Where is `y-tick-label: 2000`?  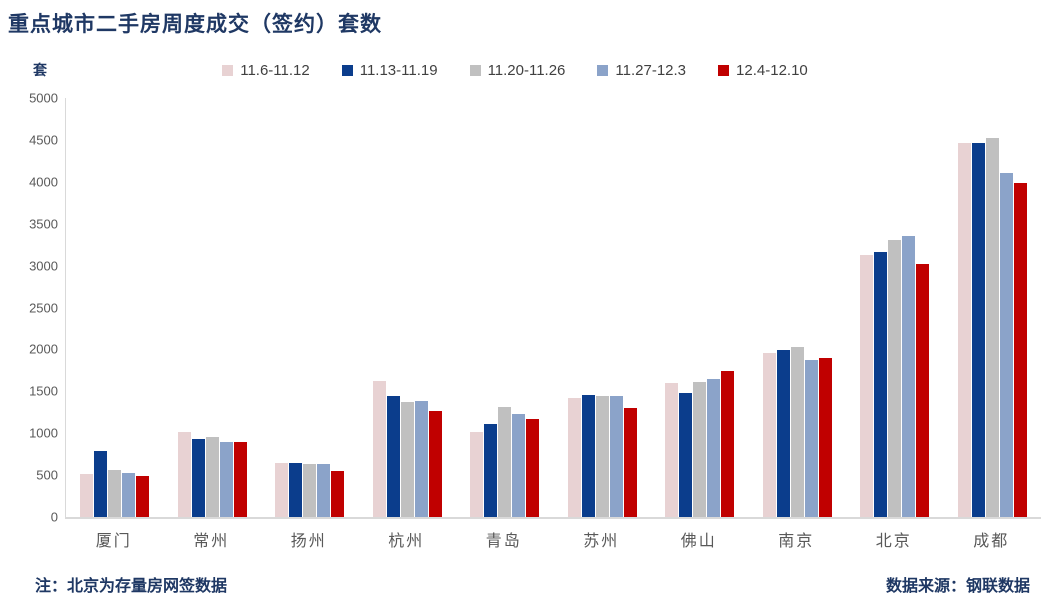 y-tick-label: 2000 is located at coordinates (43, 349).